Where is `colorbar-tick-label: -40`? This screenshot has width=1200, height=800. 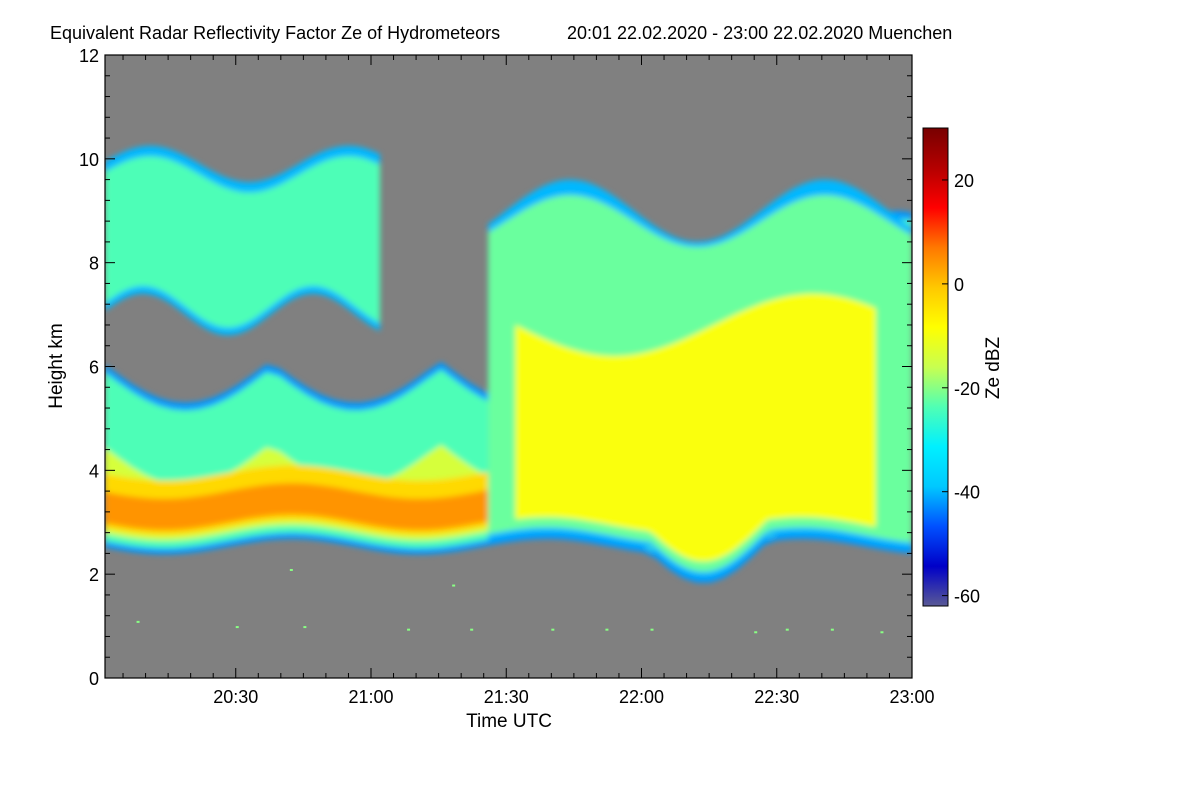 colorbar-tick-label: -40 is located at coordinates (967, 493).